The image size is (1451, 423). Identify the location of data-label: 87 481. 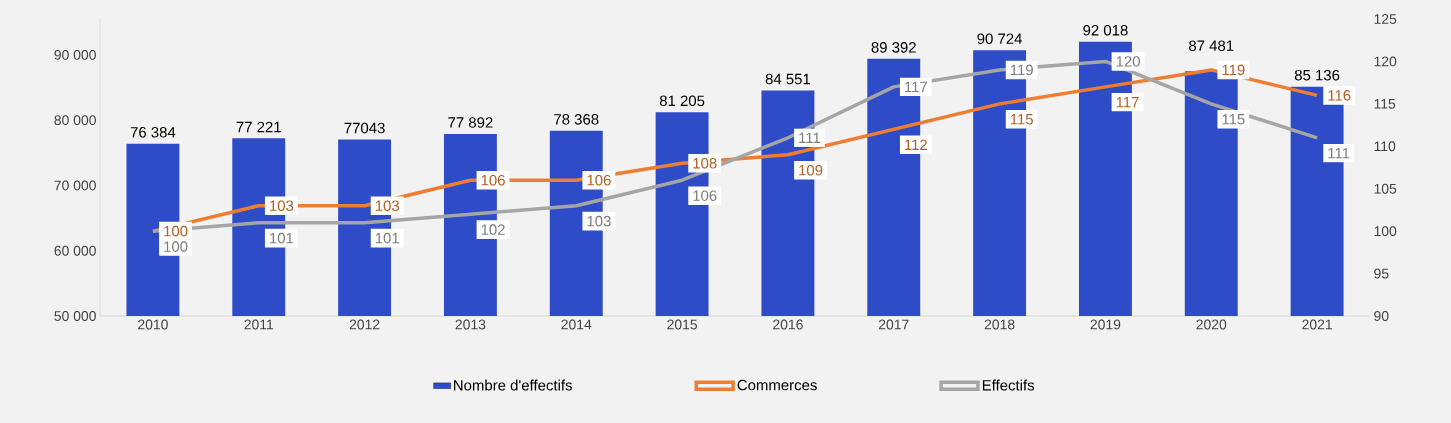
(1211, 45).